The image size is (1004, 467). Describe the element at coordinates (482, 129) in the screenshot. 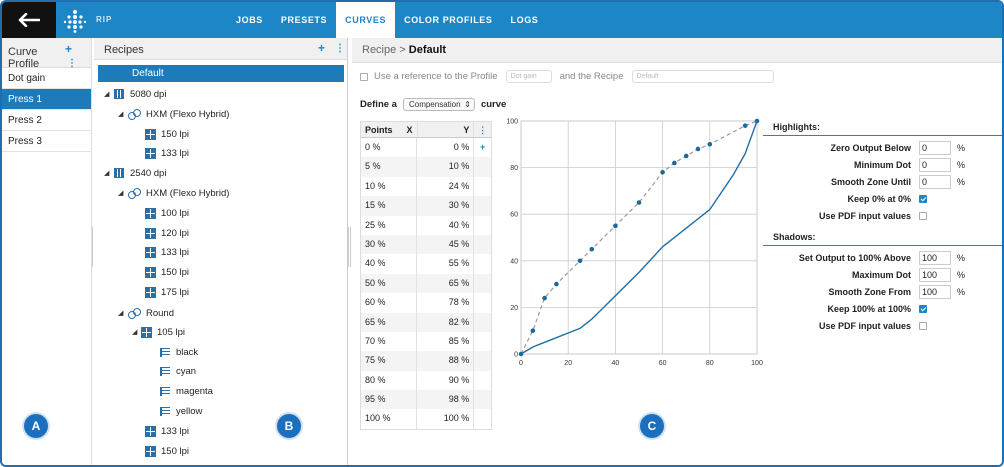

I see `table-more-icon: ⋮` at that location.